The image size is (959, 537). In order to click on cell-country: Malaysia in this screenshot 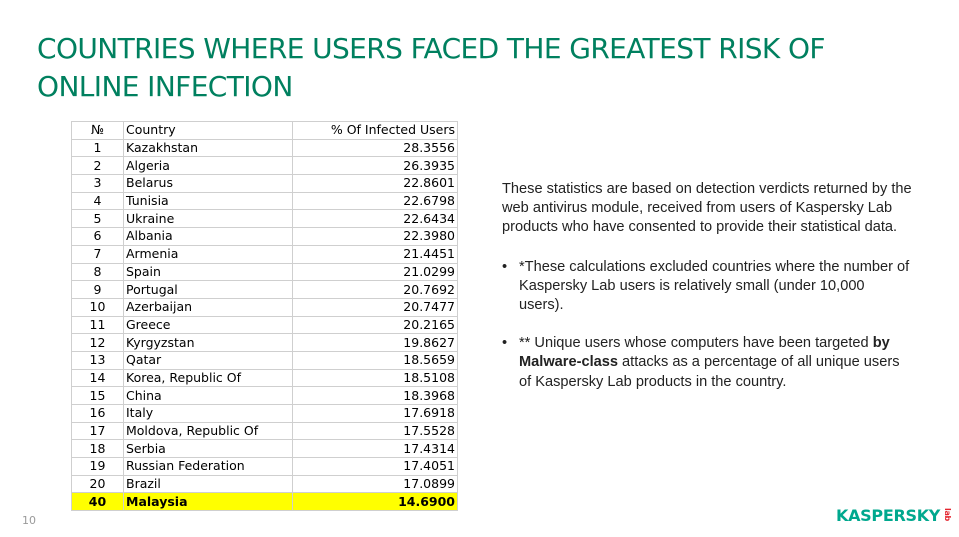, I will do `click(208, 502)`.